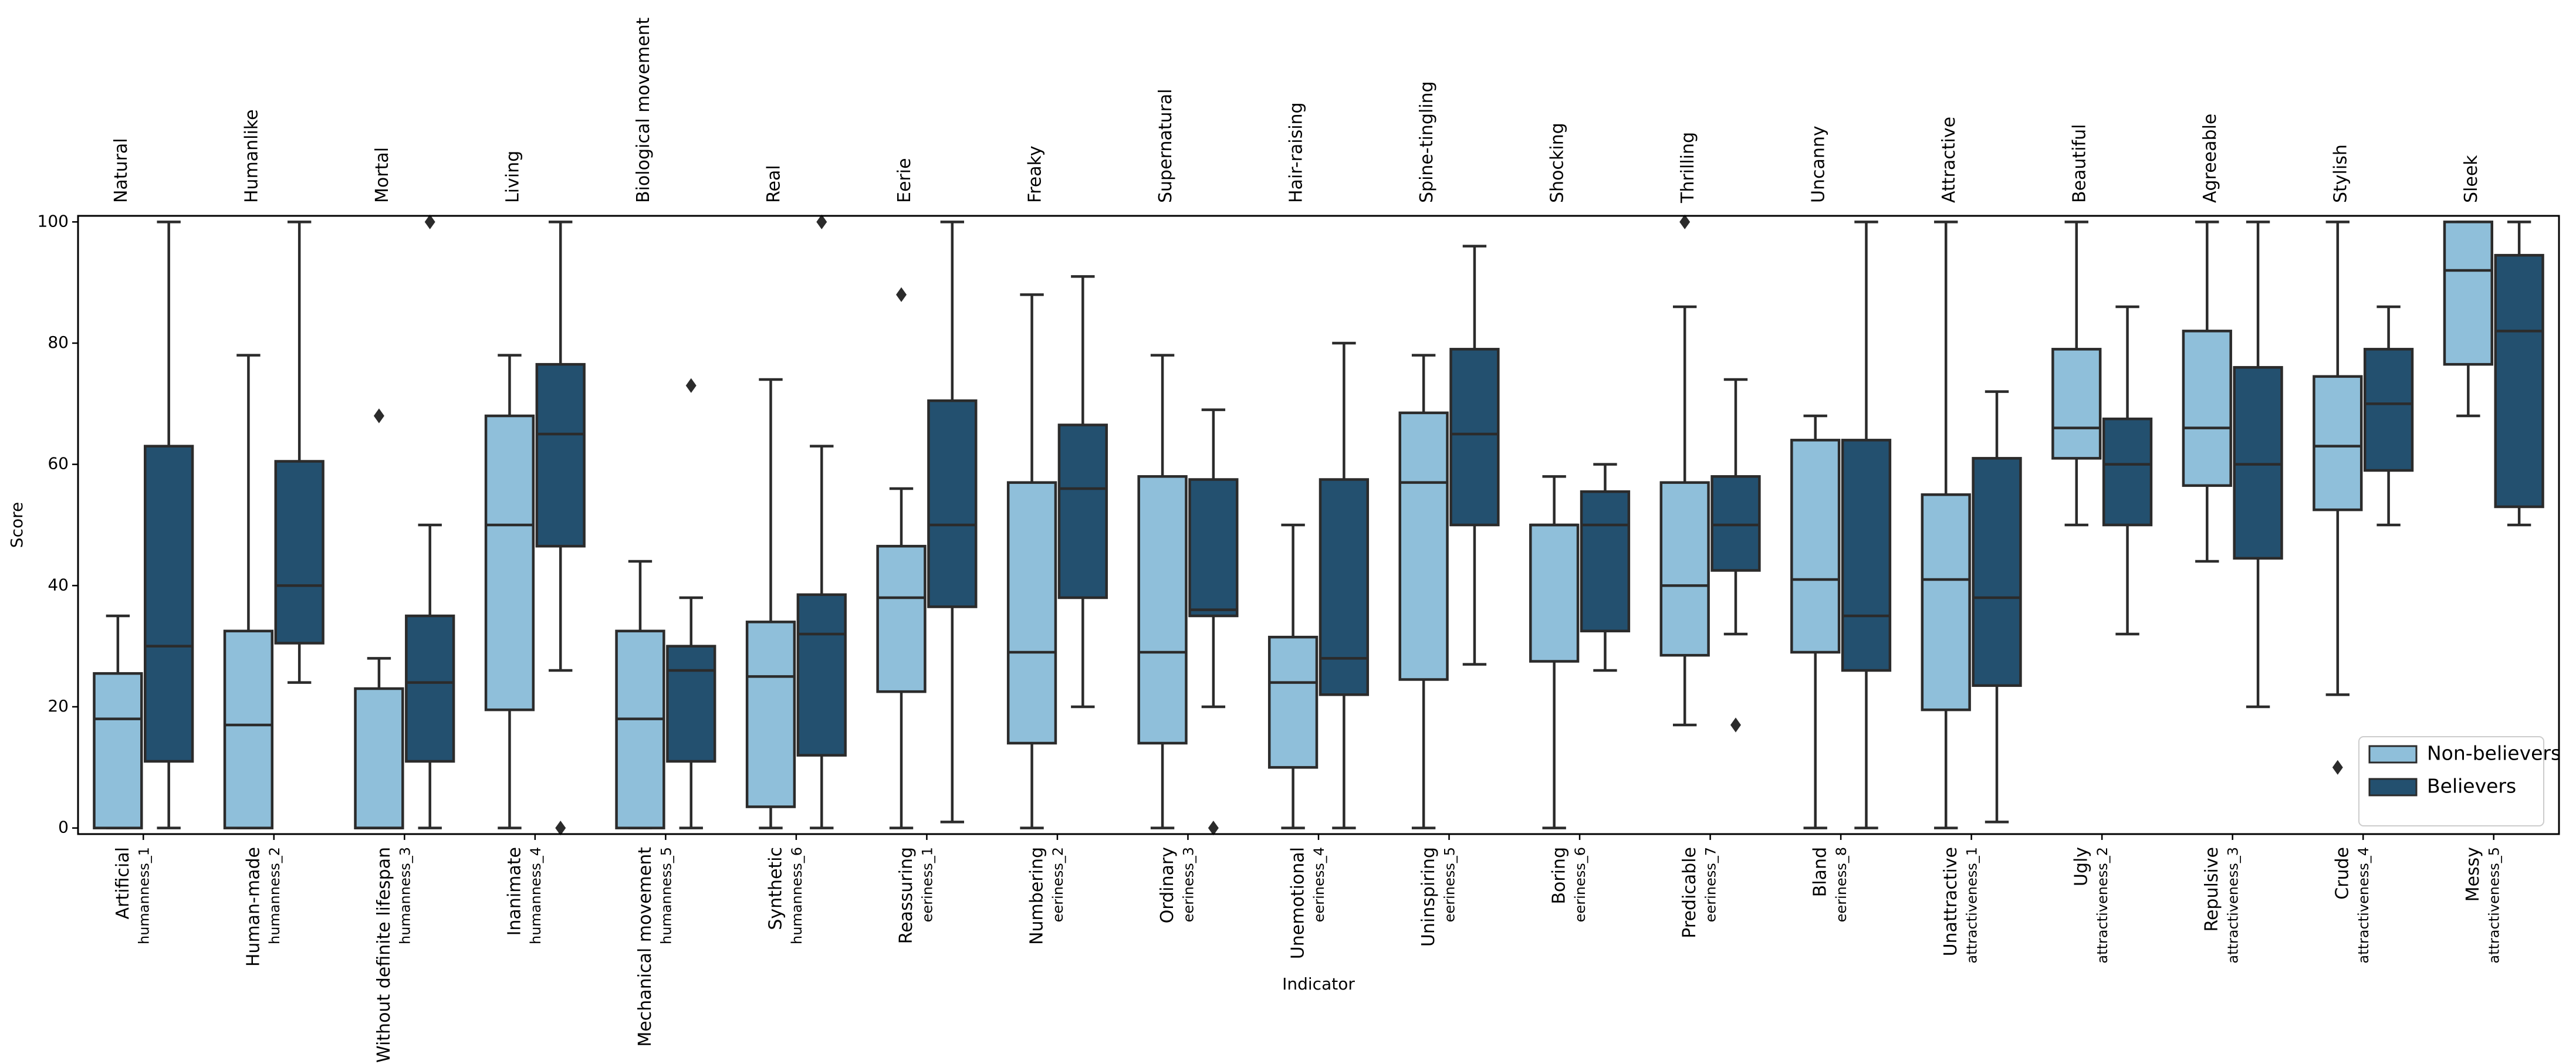 The image size is (2576, 1064). Describe the element at coordinates (1035, 174) in the screenshot. I see `top-tick-label: Freaky` at that location.